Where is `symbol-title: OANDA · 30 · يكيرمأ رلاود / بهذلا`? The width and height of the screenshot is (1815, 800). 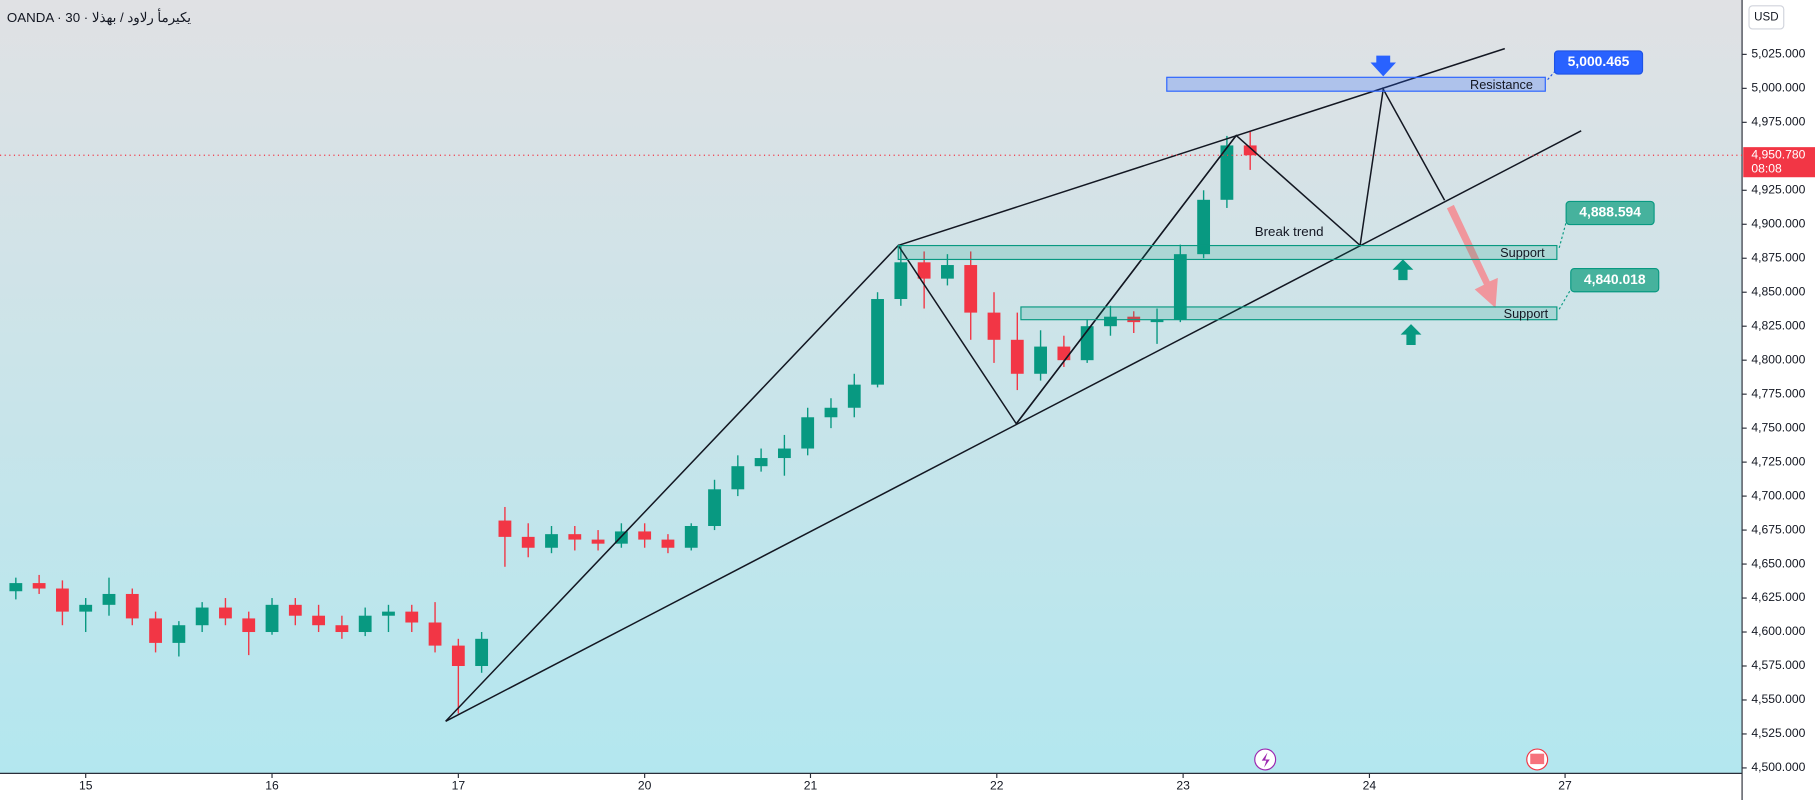
symbol-title: OANDA · 30 · يكيرمأ رلاود / بهذلا is located at coordinates (99, 17).